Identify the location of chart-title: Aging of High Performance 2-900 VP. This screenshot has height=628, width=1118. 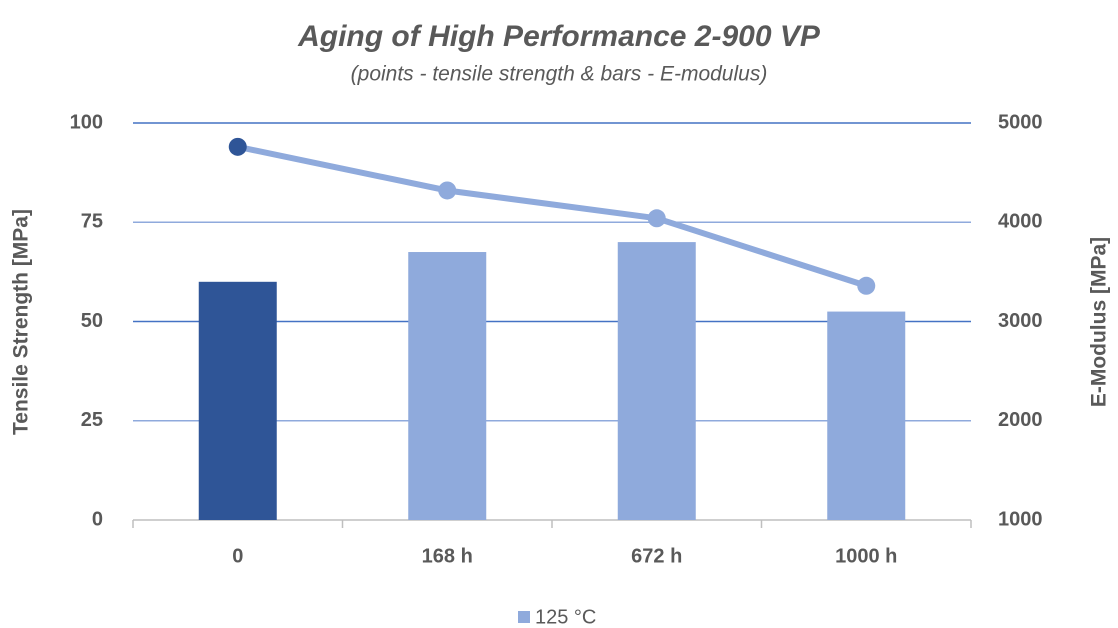
(559, 36).